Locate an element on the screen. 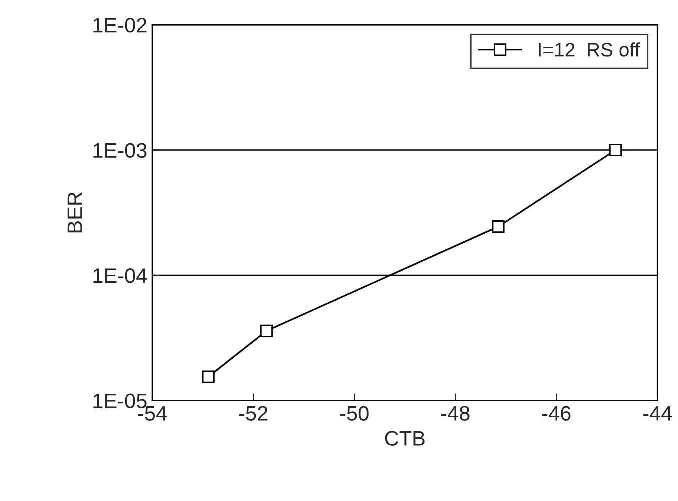 The image size is (678, 501). y-axis-title: BER is located at coordinates (75, 212).